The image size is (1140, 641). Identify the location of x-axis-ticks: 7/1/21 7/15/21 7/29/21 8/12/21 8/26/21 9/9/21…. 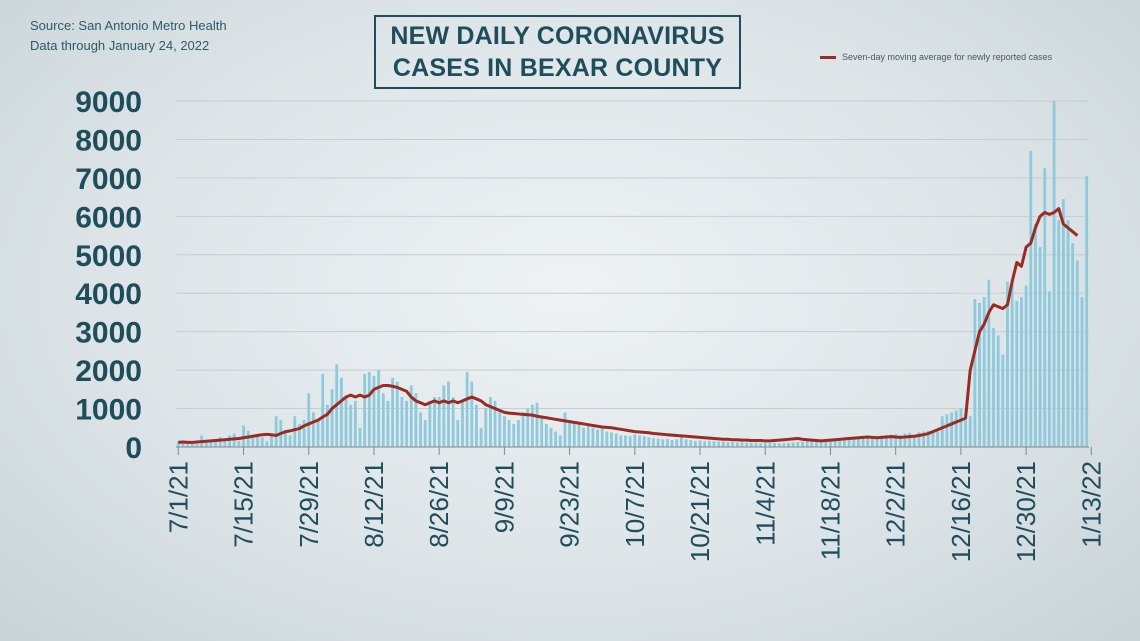
(634, 504).